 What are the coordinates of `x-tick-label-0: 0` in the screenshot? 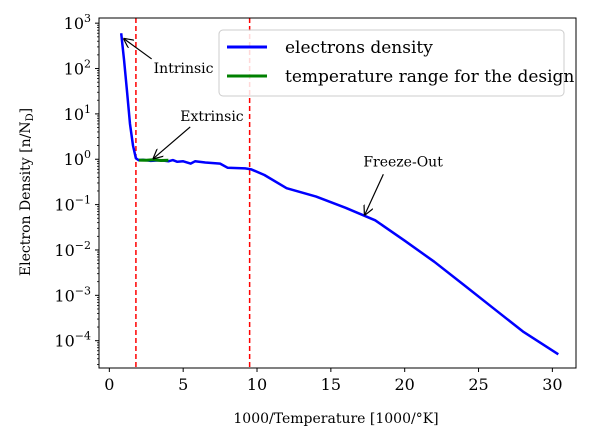 It's located at (109, 384).